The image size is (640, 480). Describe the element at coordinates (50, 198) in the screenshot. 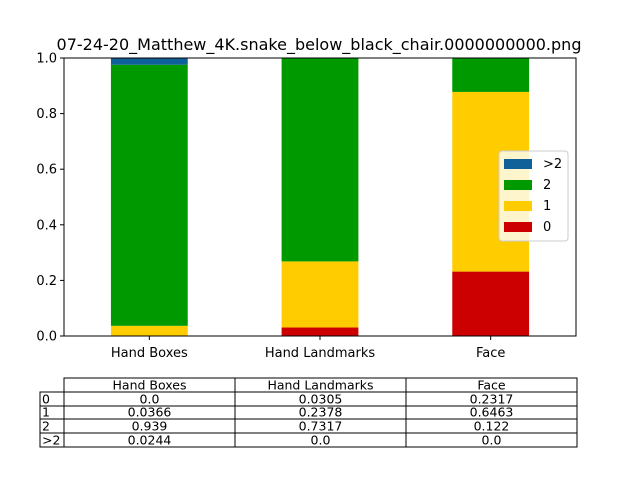

I see `y-axis: 0.0 0.2 0.4 0.6 0.8 1.0` at that location.